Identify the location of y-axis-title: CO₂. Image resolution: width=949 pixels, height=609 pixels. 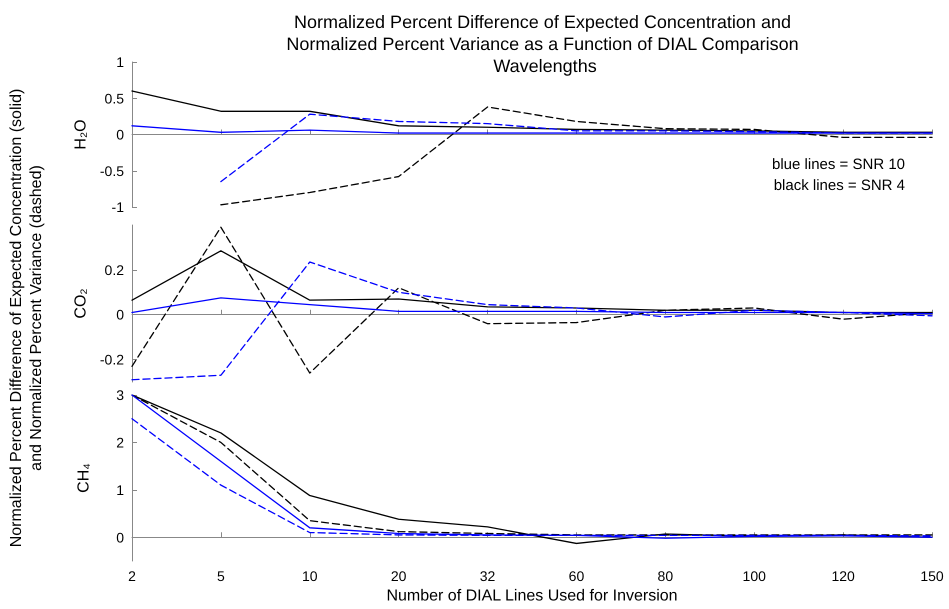
(81, 303).